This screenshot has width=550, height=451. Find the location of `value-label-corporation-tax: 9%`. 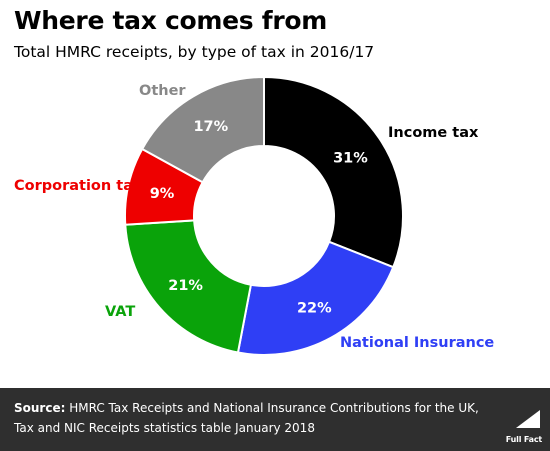

value-label-corporation-tax: 9% is located at coordinates (162, 194).